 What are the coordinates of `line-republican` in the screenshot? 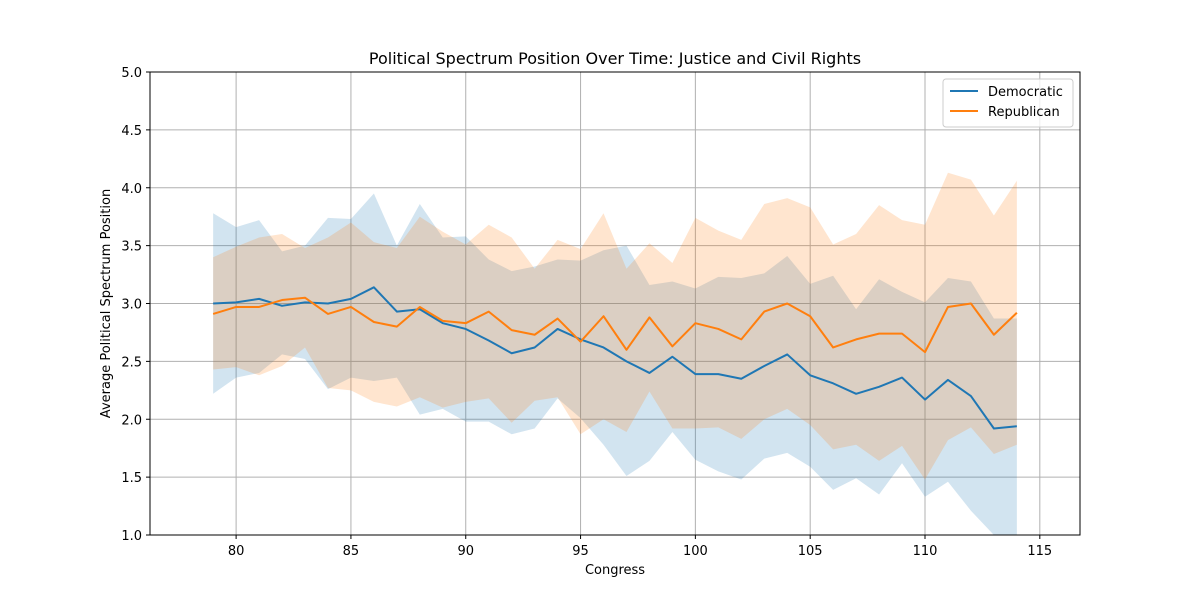 It's located at (615, 325).